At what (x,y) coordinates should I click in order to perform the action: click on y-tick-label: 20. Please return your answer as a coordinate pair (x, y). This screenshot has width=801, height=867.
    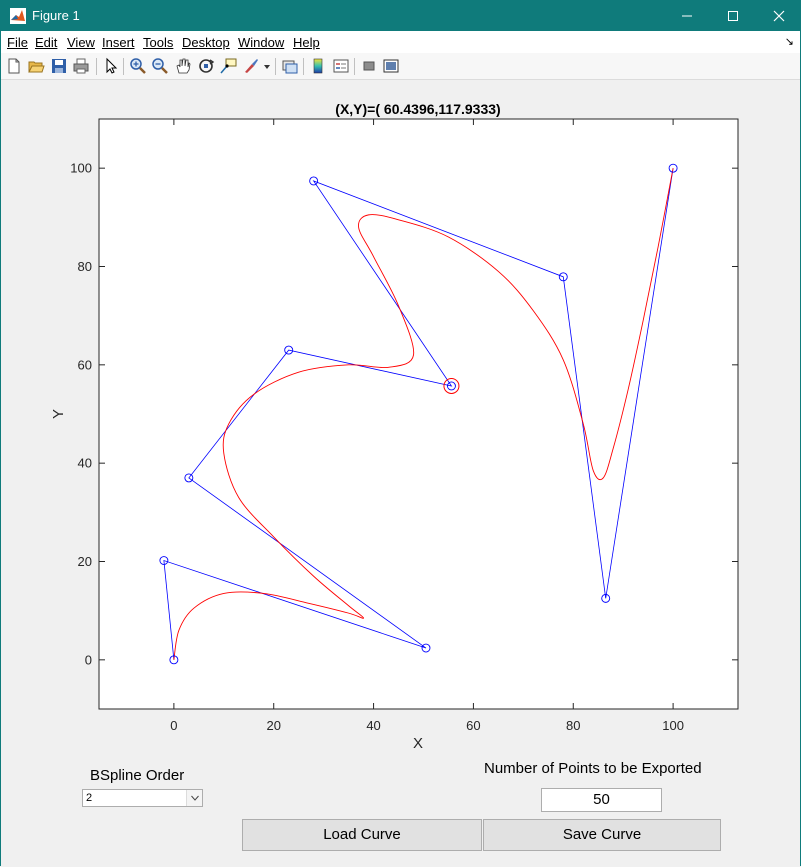
    Looking at the image, I should click on (85, 561).